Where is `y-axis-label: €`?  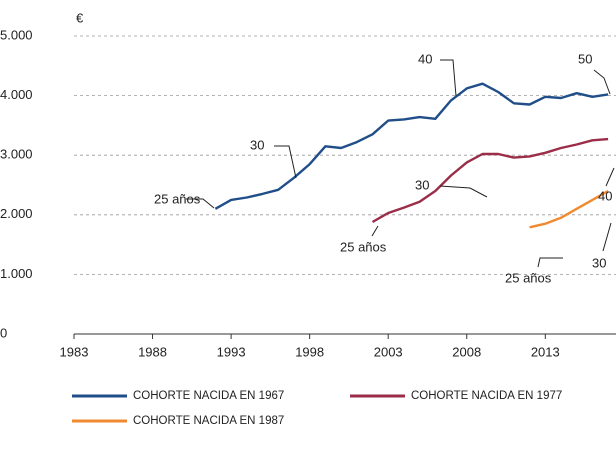
y-axis-label: € is located at coordinates (80, 17).